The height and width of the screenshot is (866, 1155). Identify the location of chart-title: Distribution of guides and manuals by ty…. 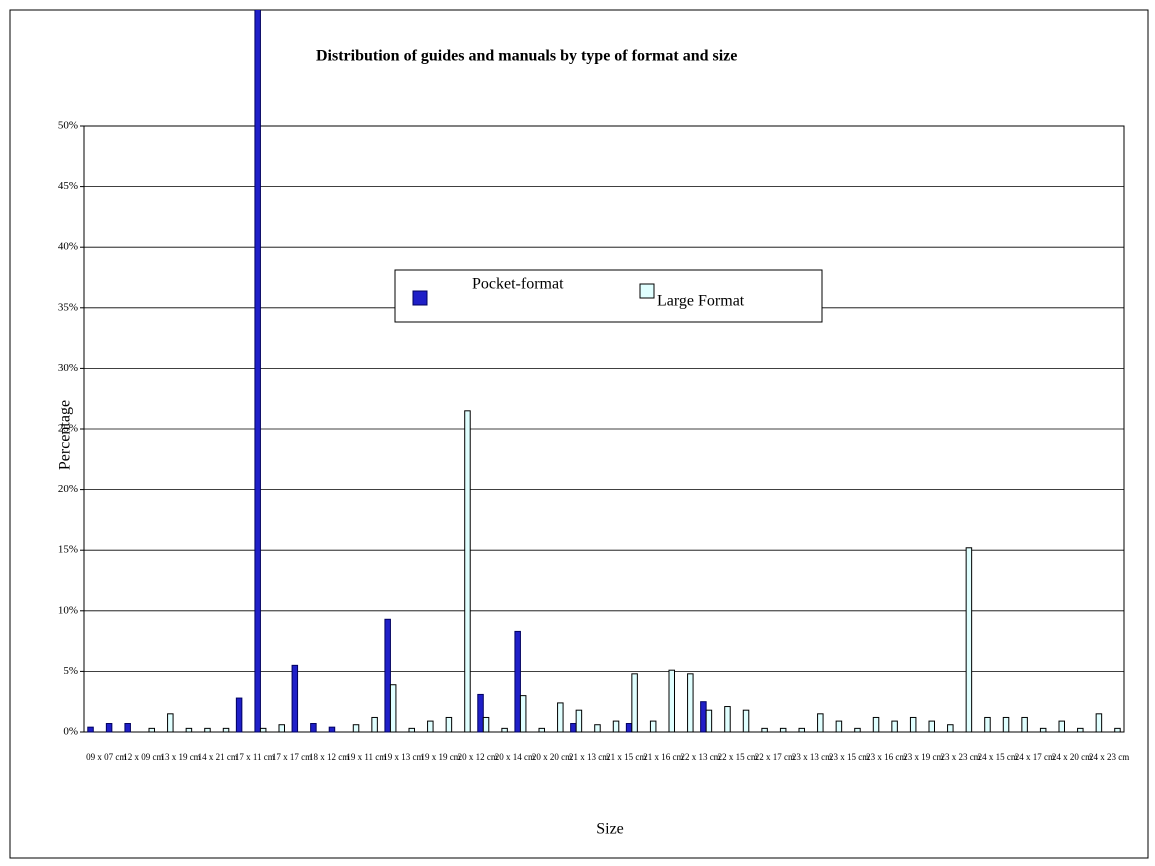
(526, 56).